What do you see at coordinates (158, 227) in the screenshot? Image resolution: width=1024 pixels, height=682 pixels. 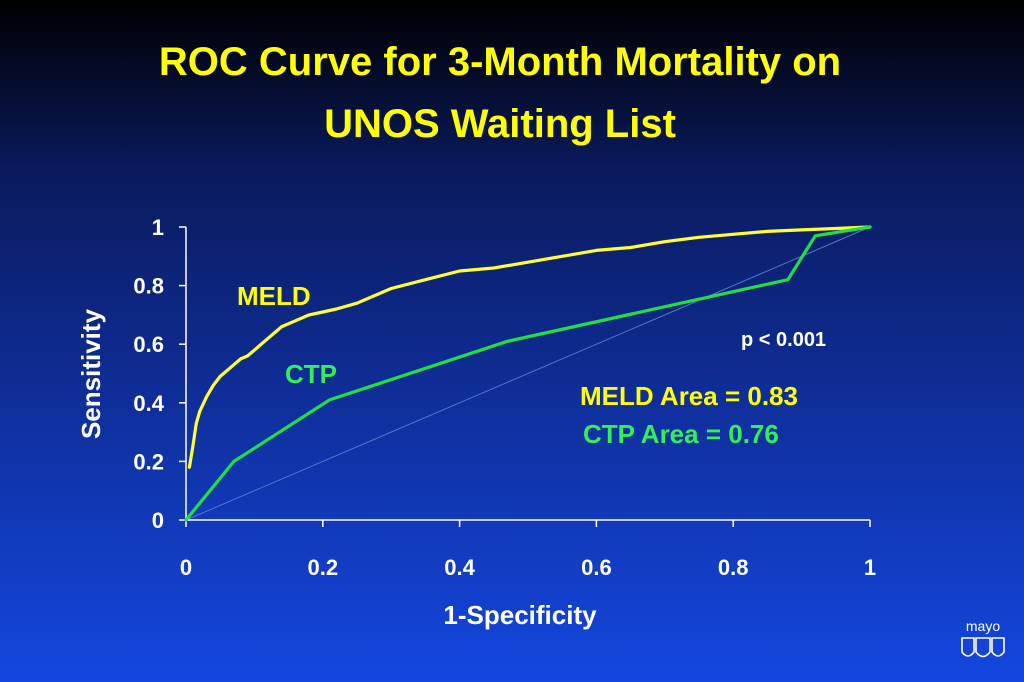 I see `y-tick-label: 1` at bounding box center [158, 227].